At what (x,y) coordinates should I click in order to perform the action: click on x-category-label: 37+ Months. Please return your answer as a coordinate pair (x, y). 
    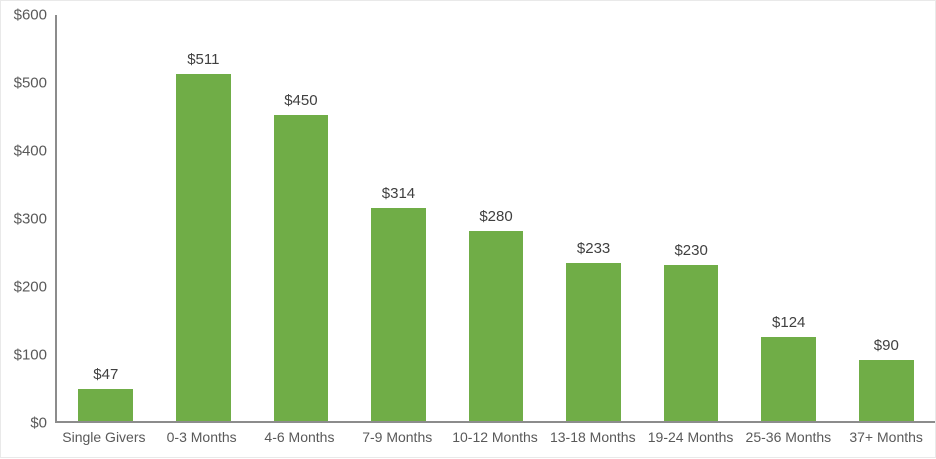
    Looking at the image, I should click on (886, 437).